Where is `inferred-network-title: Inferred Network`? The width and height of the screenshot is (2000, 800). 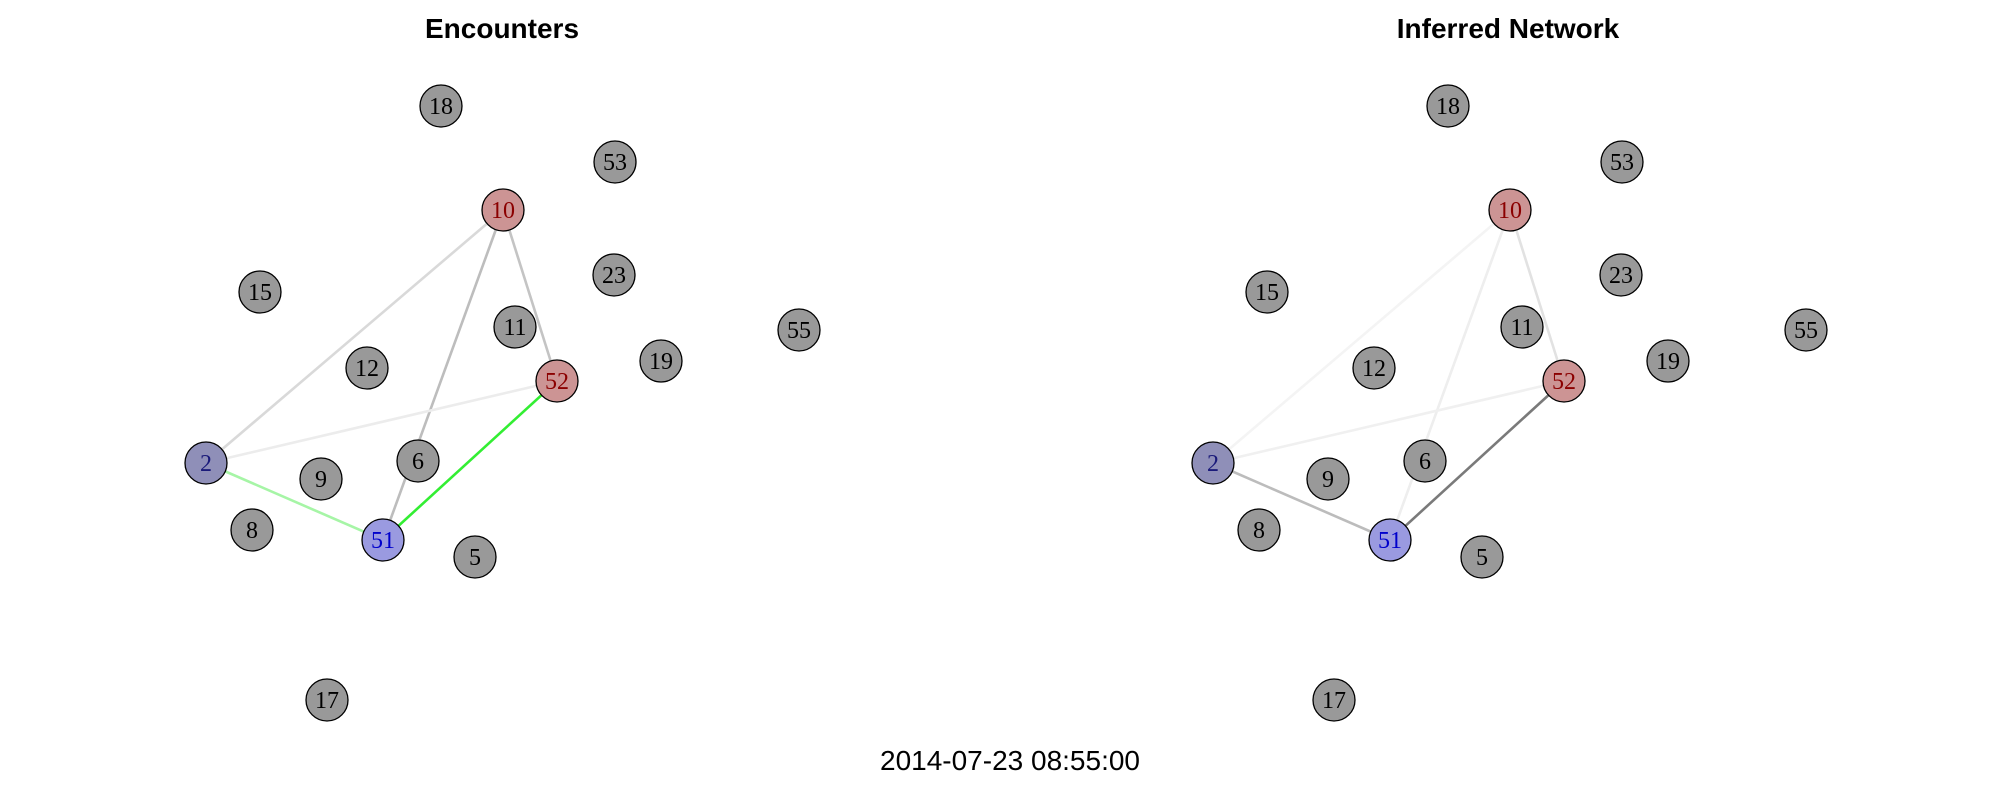 inferred-network-title: Inferred Network is located at coordinates (1508, 28).